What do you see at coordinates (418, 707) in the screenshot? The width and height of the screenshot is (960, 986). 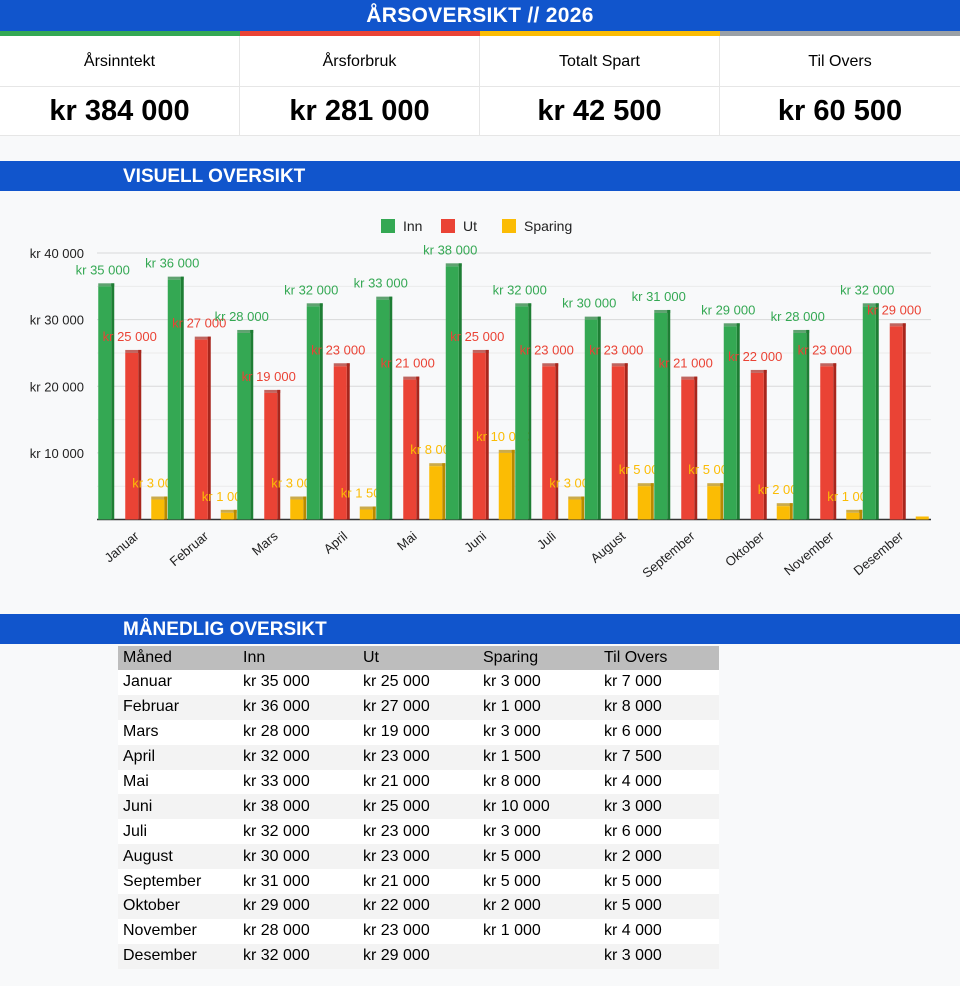 I see `cell-out: kr 27 000` at bounding box center [418, 707].